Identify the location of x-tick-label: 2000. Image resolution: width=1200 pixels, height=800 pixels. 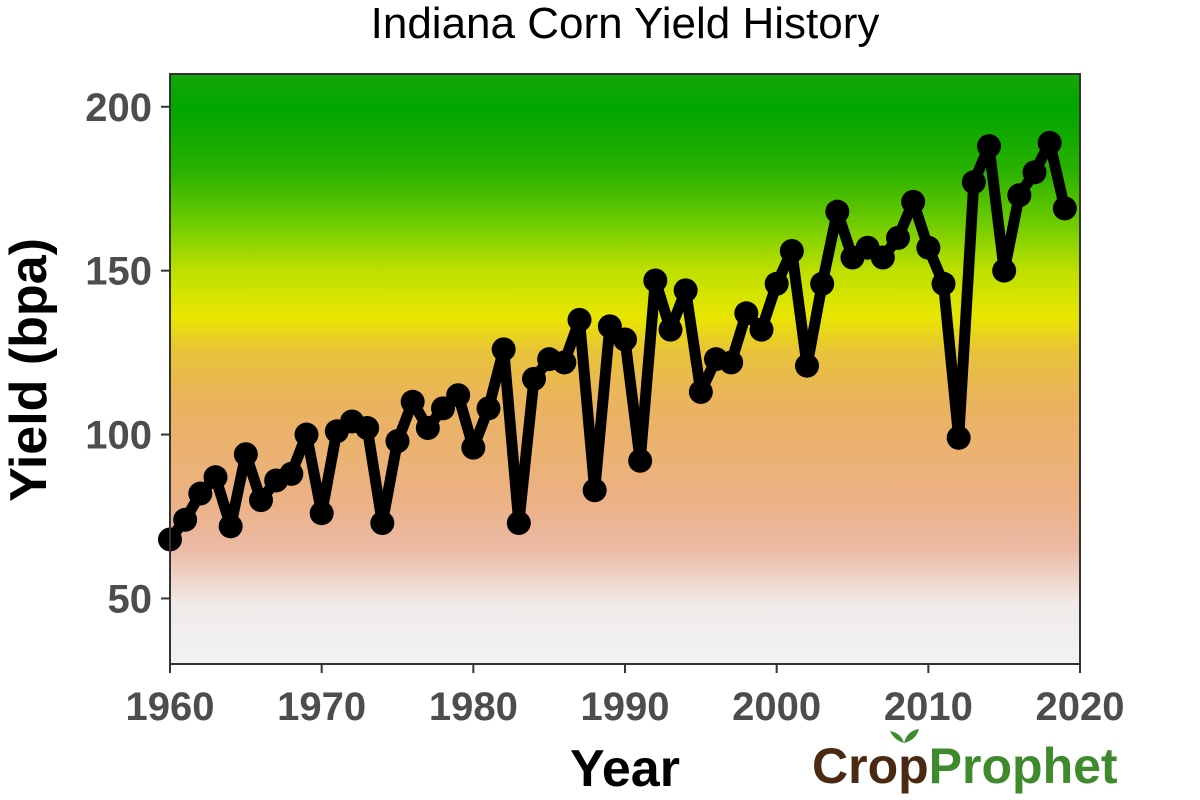
(776, 707).